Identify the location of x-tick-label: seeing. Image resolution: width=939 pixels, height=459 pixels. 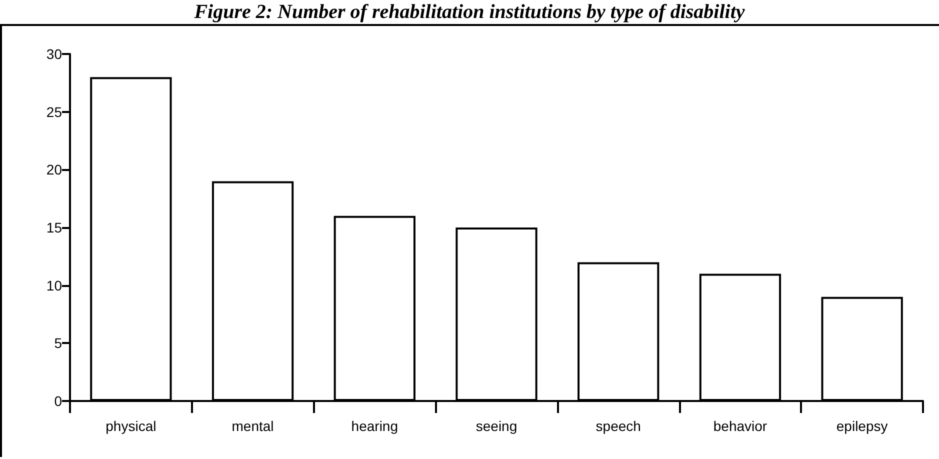
(497, 426).